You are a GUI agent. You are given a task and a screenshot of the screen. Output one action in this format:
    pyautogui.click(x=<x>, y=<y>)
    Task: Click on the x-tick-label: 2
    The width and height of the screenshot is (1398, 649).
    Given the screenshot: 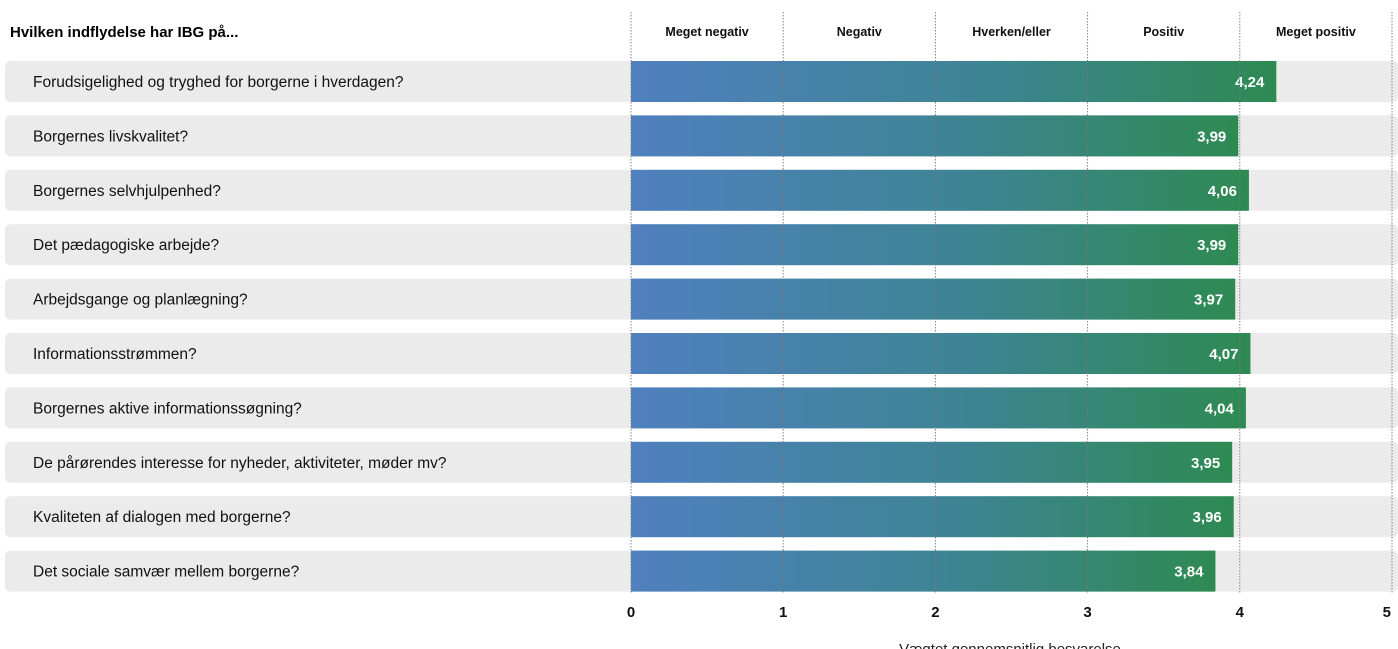 What is the action you would take?
    pyautogui.click(x=935, y=612)
    